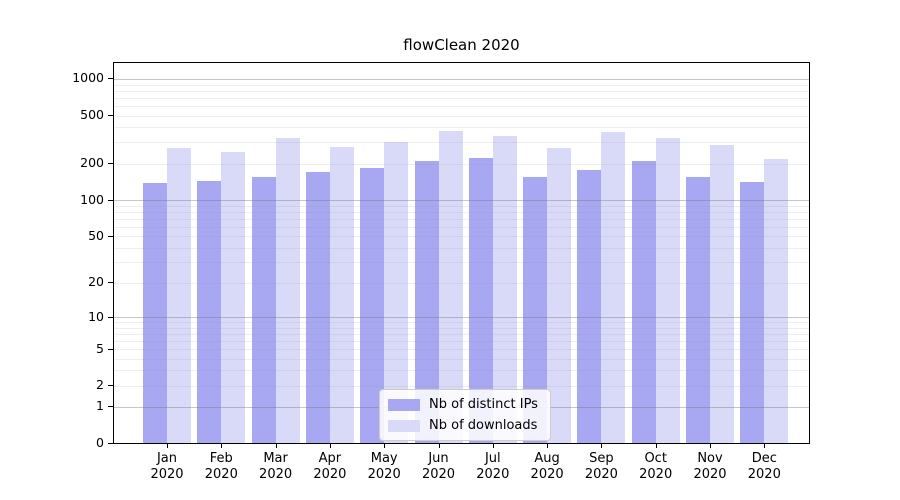 The height and width of the screenshot is (500, 900). Describe the element at coordinates (589, 306) in the screenshot. I see `bar-ips-sep` at that location.